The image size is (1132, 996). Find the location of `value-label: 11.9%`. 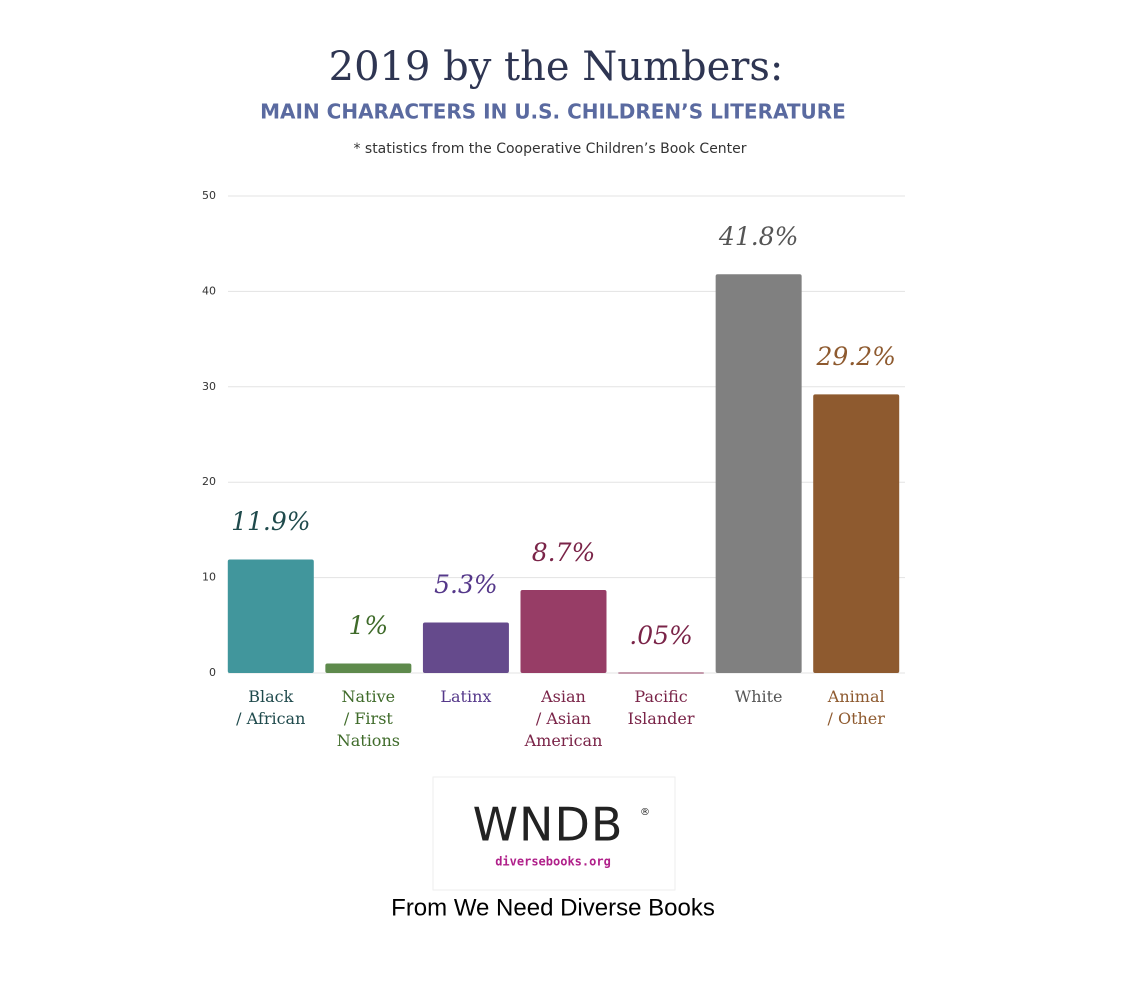

value-label: 11.9% is located at coordinates (271, 522).